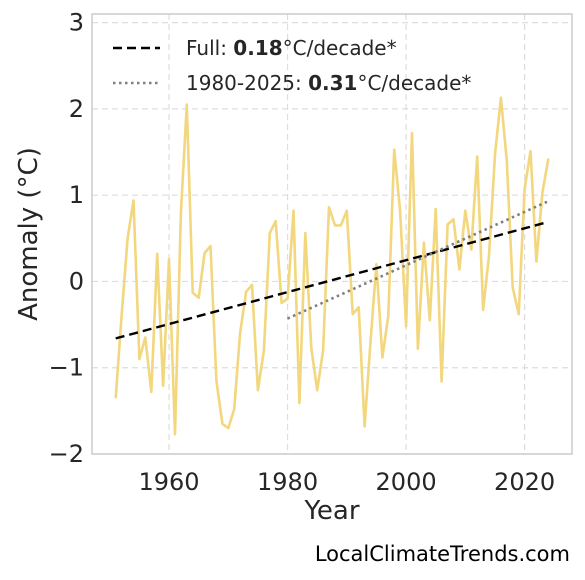  What do you see at coordinates (247, 83) in the screenshot?
I see `legend-recent-prefix: 1980-2025:` at bounding box center [247, 83].